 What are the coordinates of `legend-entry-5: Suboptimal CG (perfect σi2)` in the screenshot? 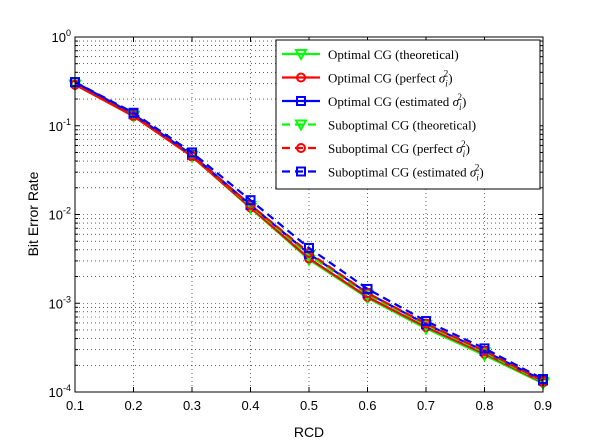 It's located at (376, 149).